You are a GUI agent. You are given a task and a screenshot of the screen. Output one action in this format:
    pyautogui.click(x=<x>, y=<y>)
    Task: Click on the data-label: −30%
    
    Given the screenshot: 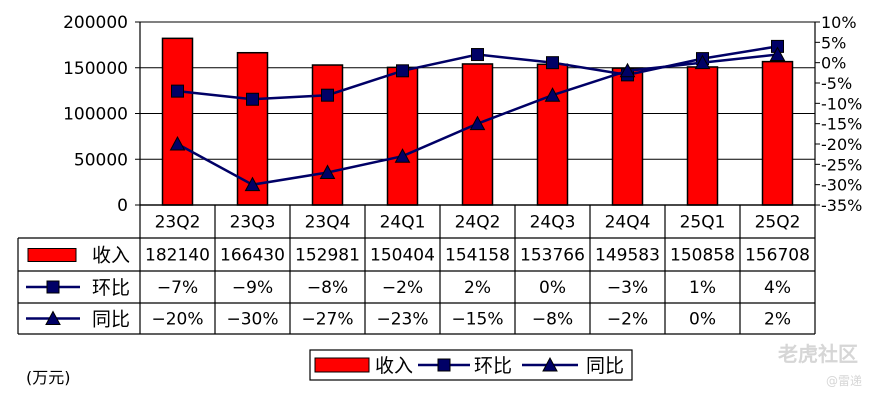 What is the action you would take?
    pyautogui.click(x=252, y=320)
    